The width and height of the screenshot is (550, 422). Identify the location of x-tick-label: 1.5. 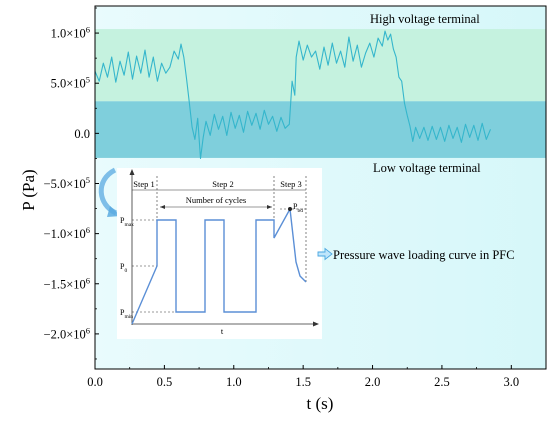
(303, 382).